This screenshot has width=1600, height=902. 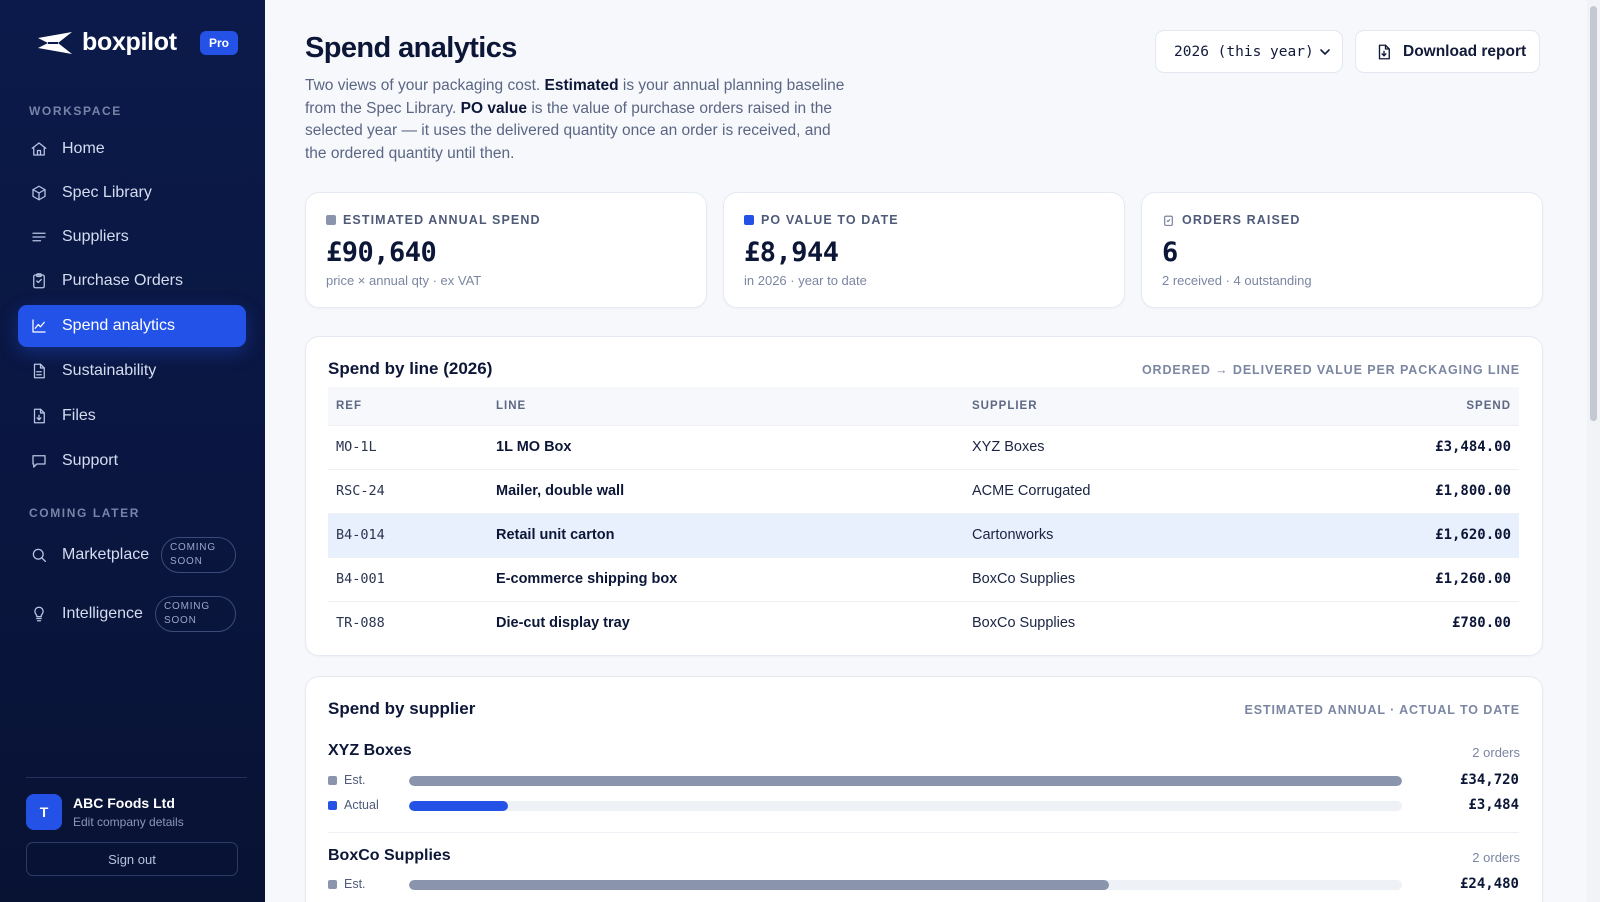 I want to click on company-name: ABC Foods Ltd, so click(x=124, y=803).